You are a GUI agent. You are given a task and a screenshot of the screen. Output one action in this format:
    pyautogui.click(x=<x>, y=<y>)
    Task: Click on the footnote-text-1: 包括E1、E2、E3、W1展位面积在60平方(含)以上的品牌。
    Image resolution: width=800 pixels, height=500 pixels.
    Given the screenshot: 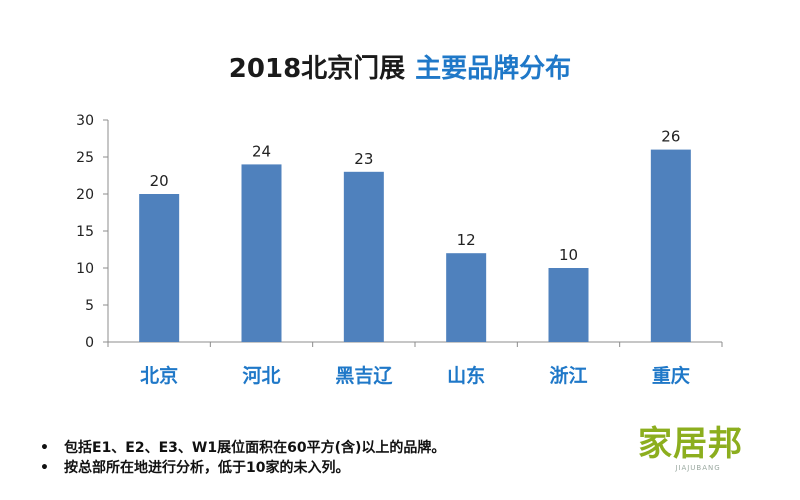 What is the action you would take?
    pyautogui.click(x=255, y=448)
    